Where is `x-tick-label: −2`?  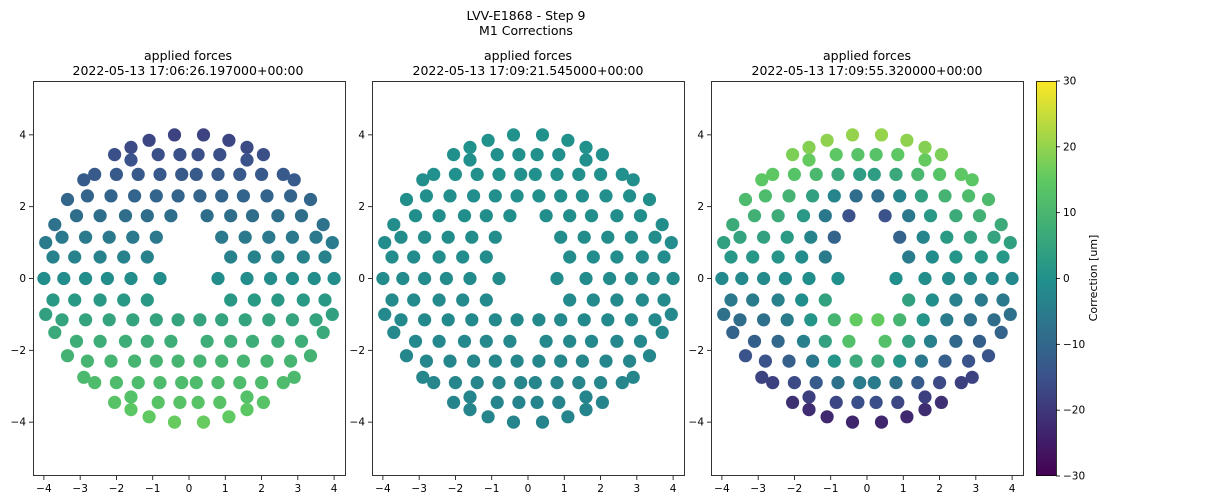 x-tick-label: −2 is located at coordinates (116, 489).